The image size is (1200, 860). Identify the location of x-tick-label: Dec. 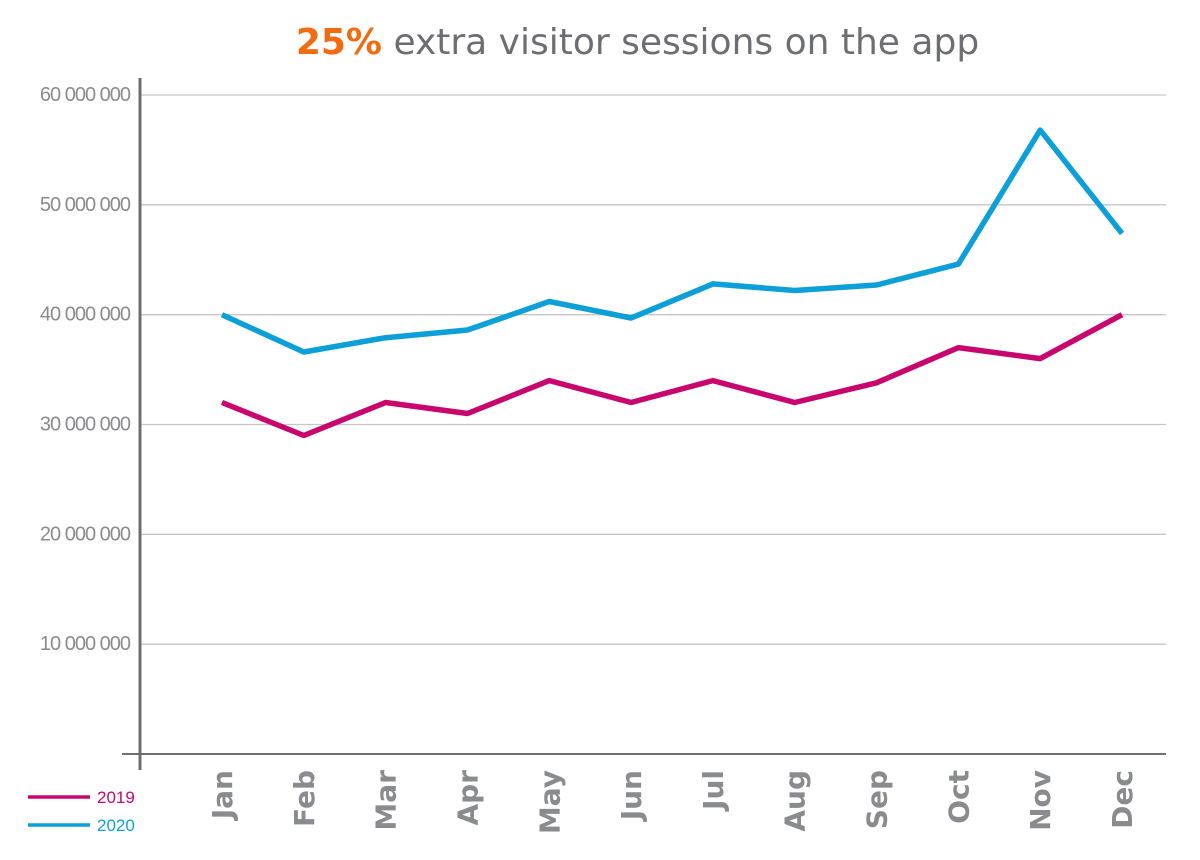
(1122, 799).